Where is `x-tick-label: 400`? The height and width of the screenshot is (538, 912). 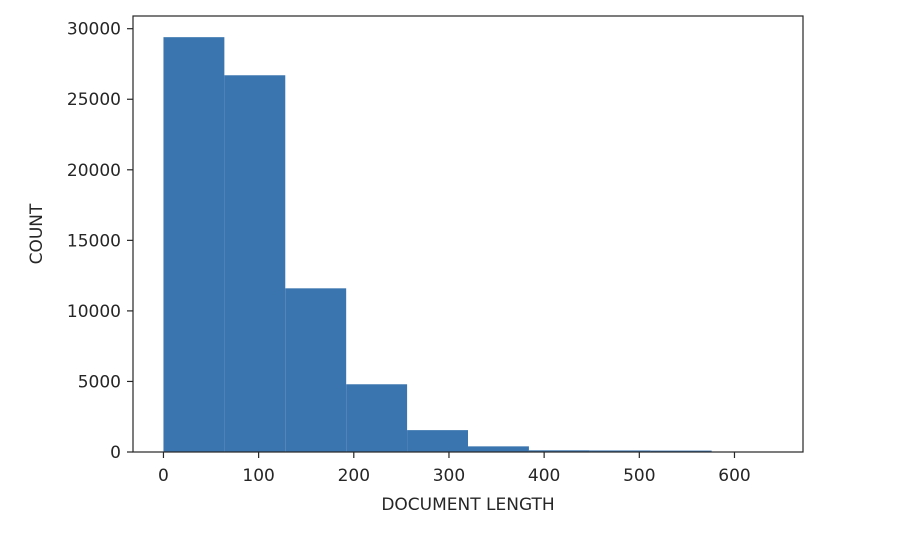 x-tick-label: 400 is located at coordinates (544, 476).